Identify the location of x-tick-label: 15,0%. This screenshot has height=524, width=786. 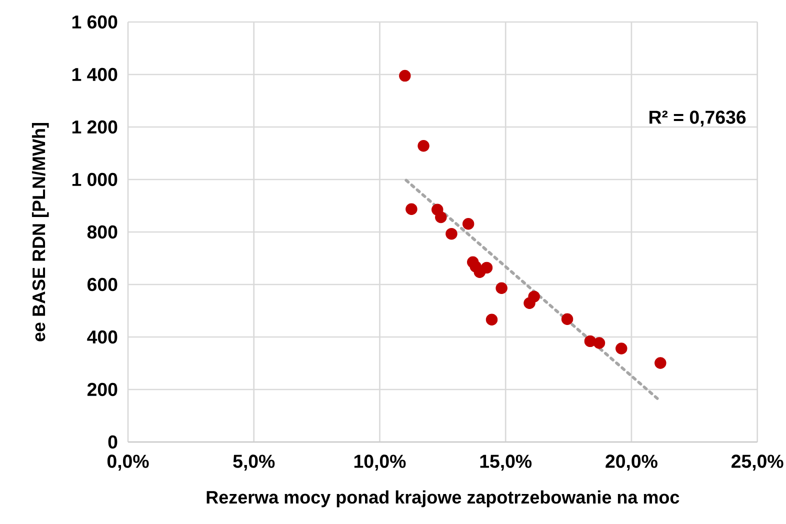
(506, 462).